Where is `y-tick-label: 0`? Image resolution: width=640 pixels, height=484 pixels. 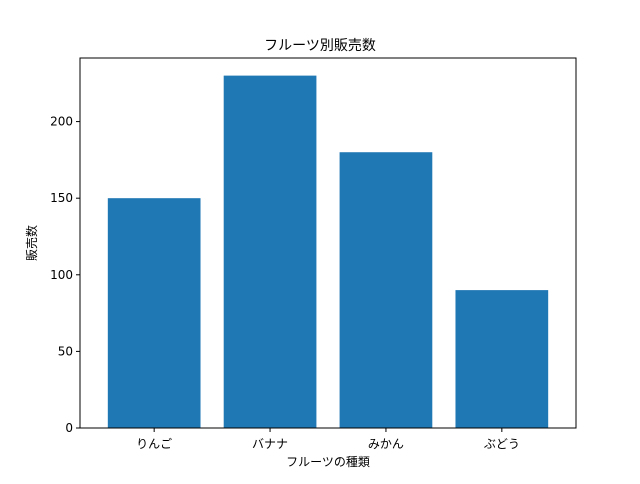
y-tick-label: 0 is located at coordinates (69, 428).